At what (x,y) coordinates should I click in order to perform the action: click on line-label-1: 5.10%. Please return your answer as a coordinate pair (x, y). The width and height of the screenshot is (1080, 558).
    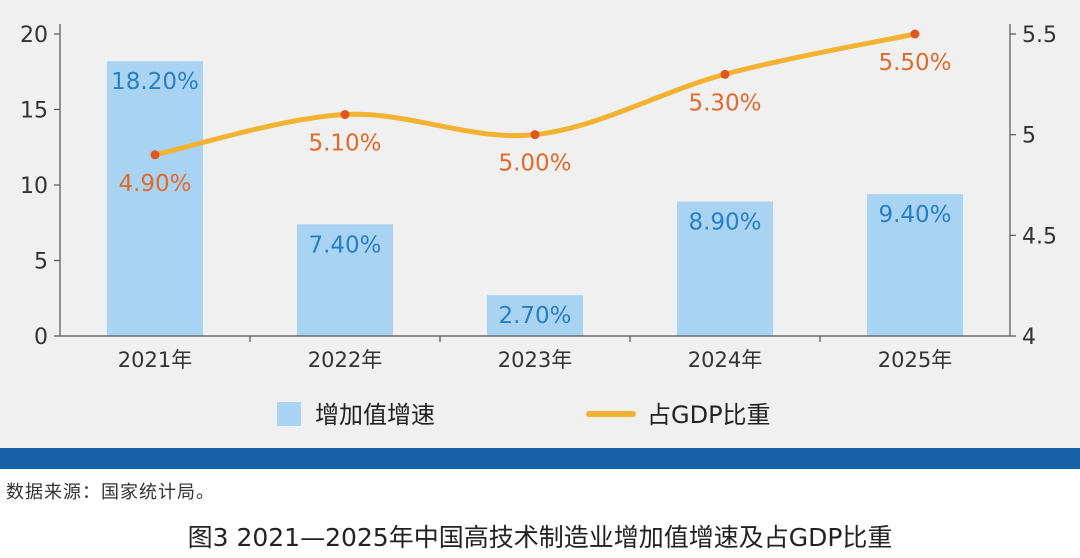
    Looking at the image, I should click on (344, 144).